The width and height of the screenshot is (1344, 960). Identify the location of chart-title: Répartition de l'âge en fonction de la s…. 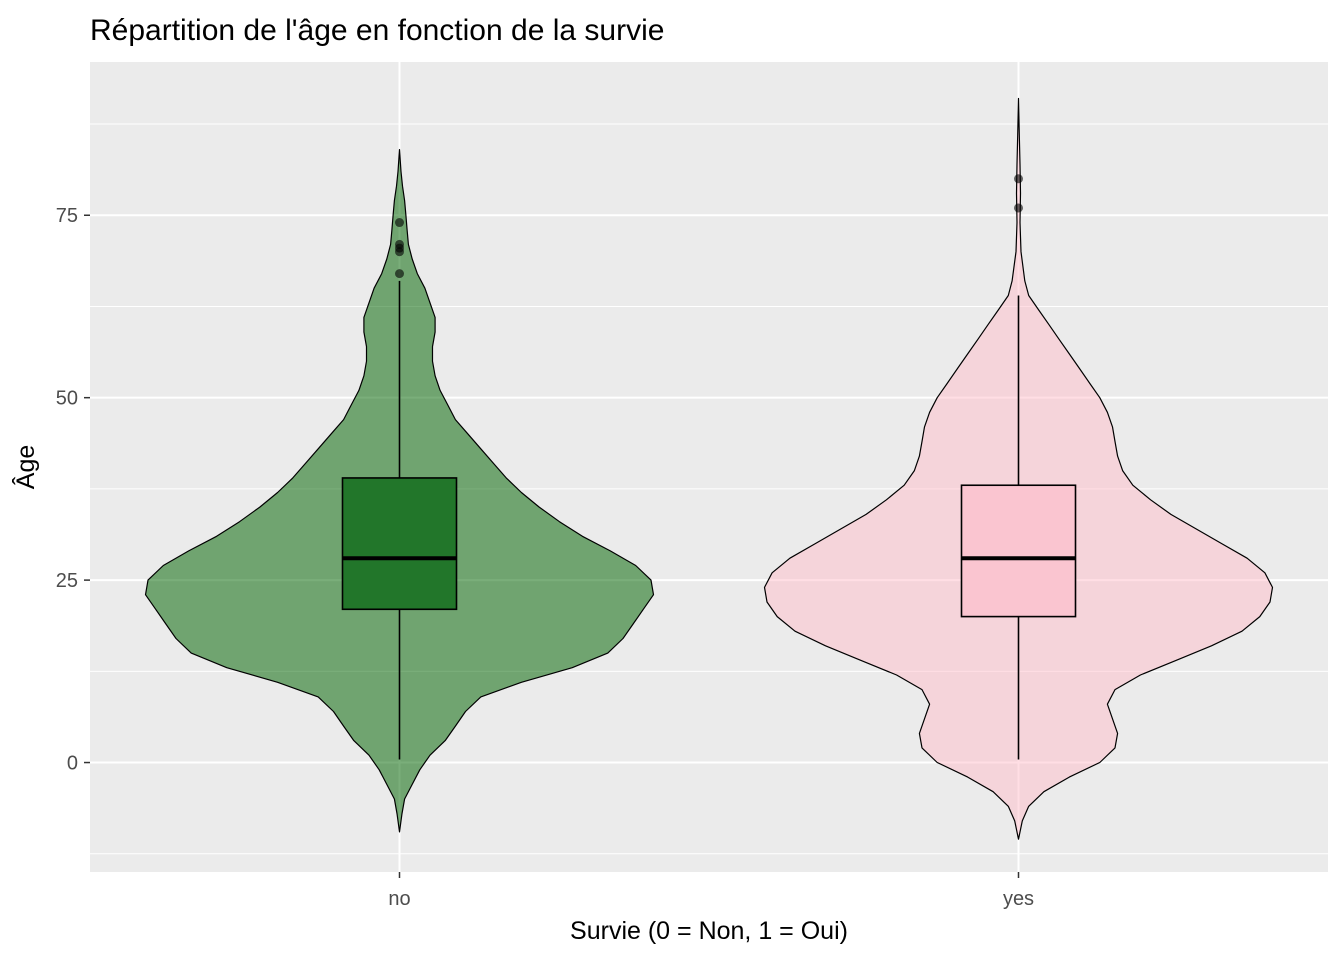
(377, 30).